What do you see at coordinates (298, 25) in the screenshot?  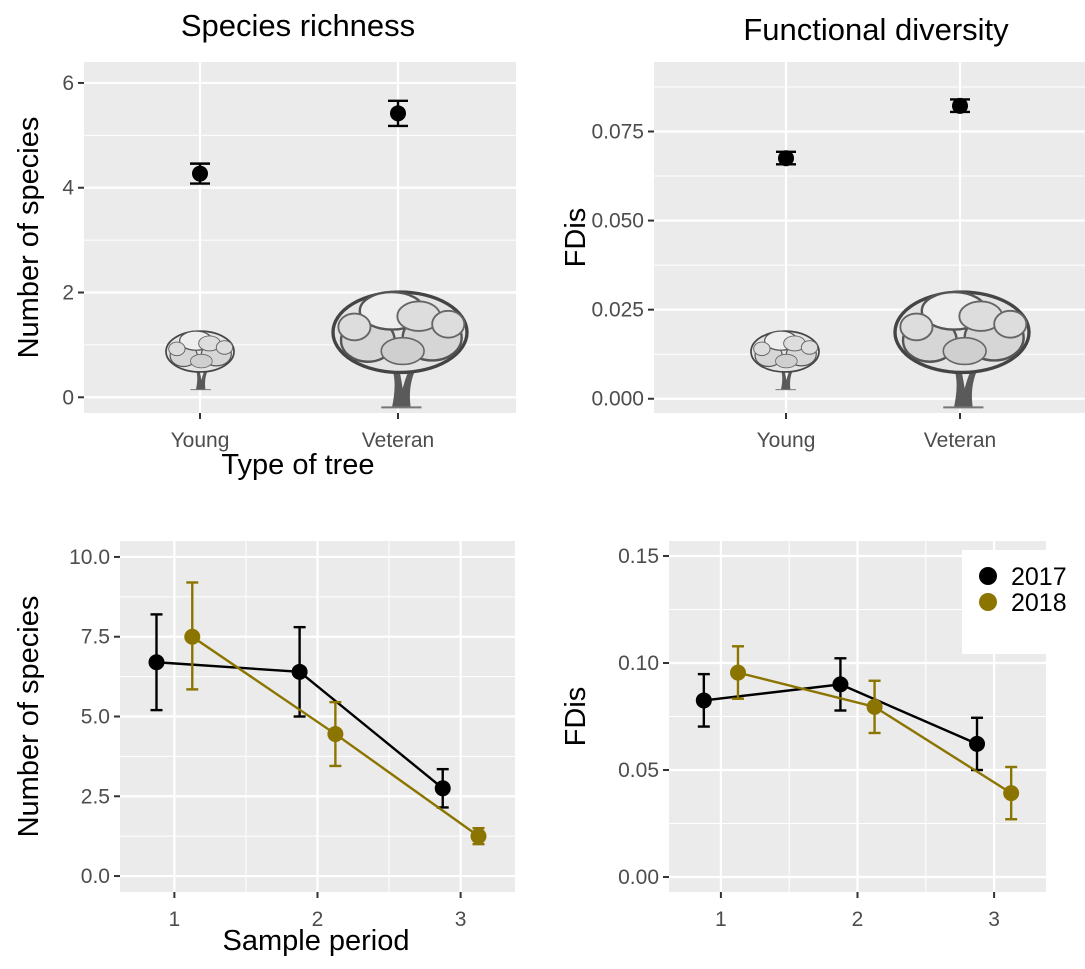 I see `panel-title: Species richness` at bounding box center [298, 25].